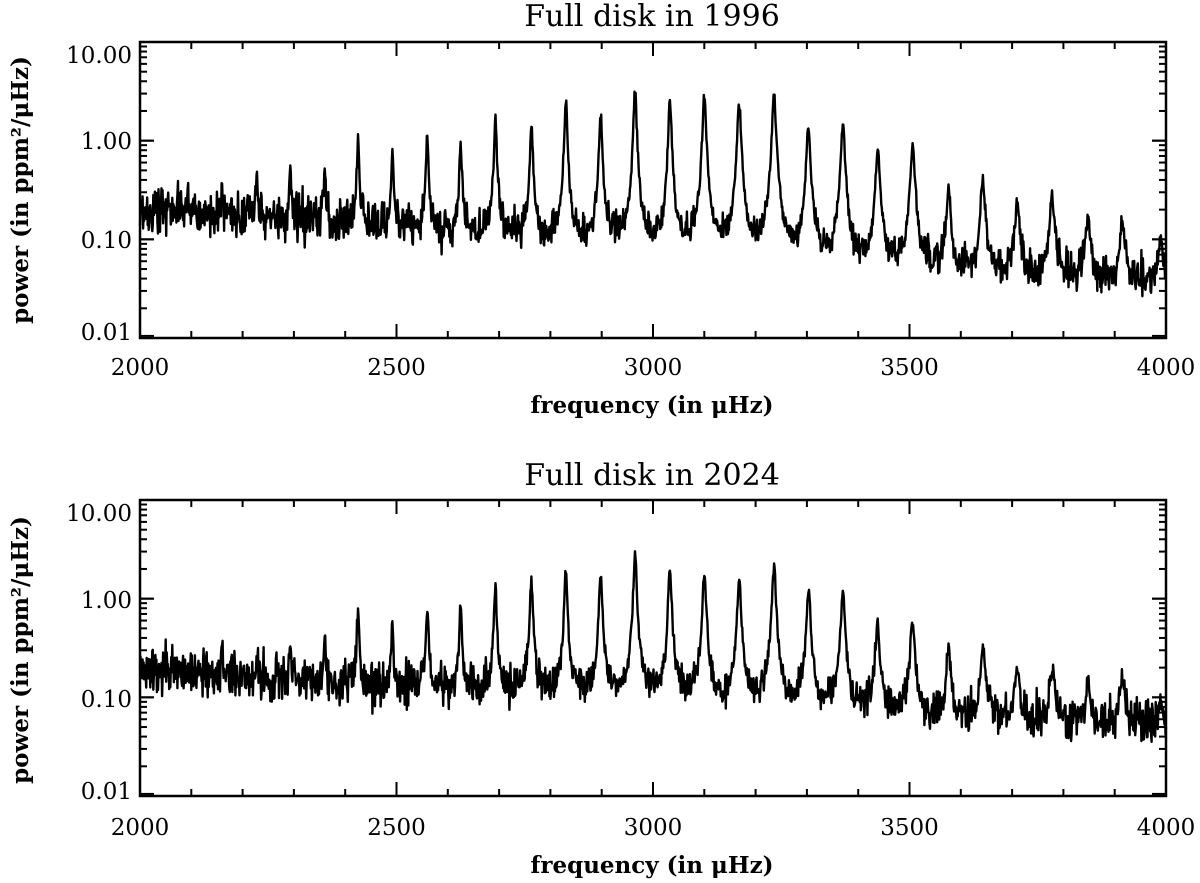 The height and width of the screenshot is (883, 1200). I want to click on chart-title: Full disk in 2024, so click(652, 475).